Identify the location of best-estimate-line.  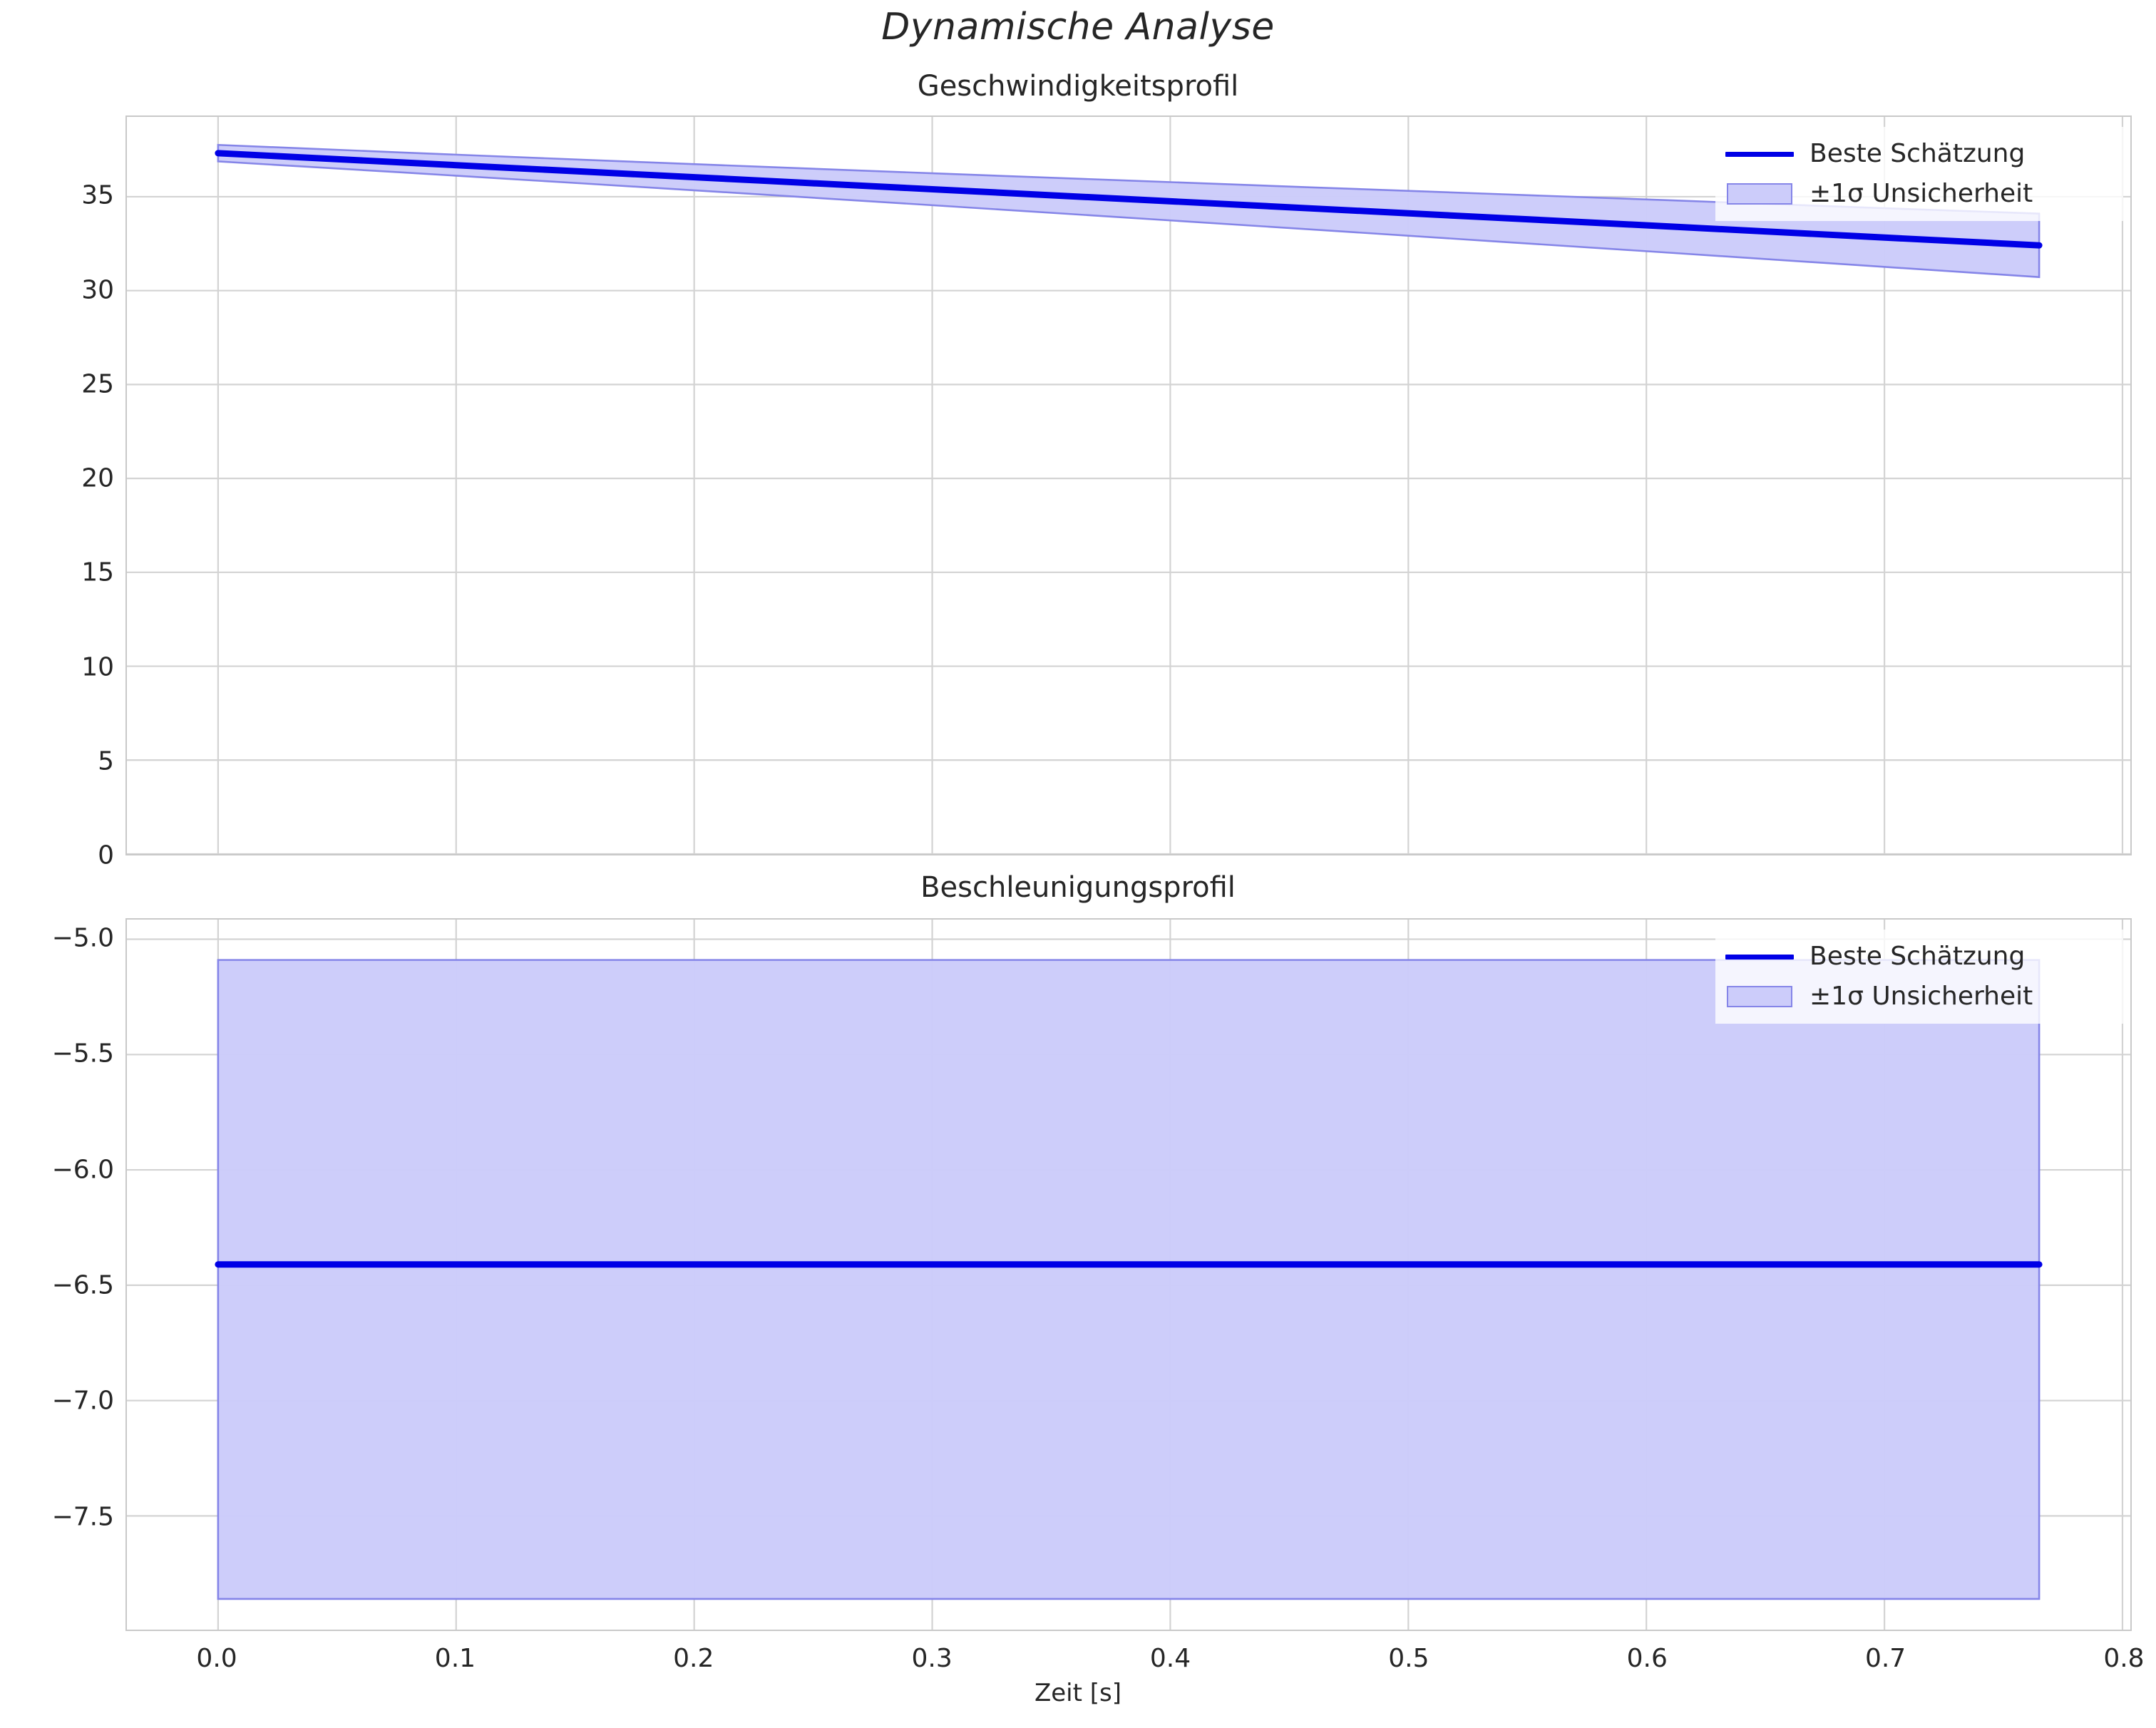
(1129, 199).